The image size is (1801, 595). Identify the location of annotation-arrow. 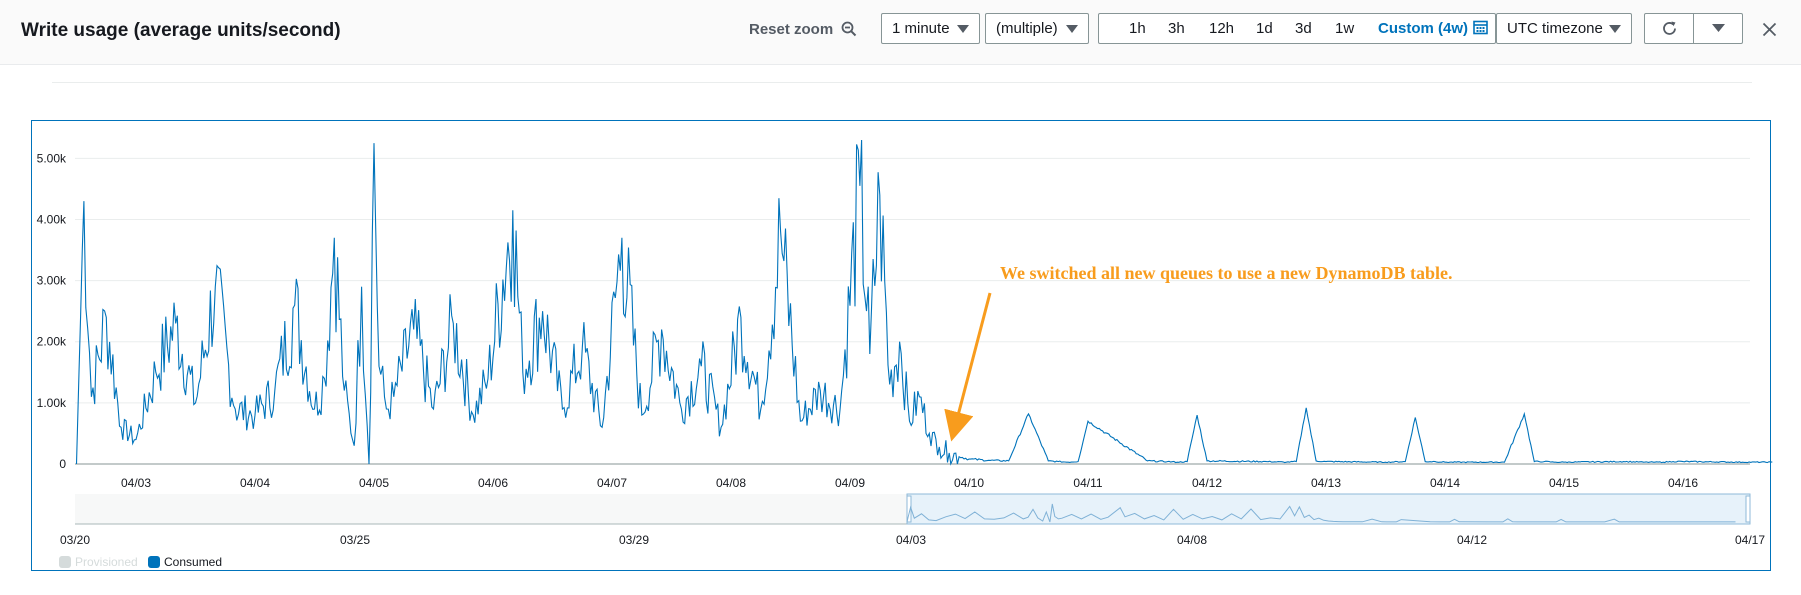
(968, 367).